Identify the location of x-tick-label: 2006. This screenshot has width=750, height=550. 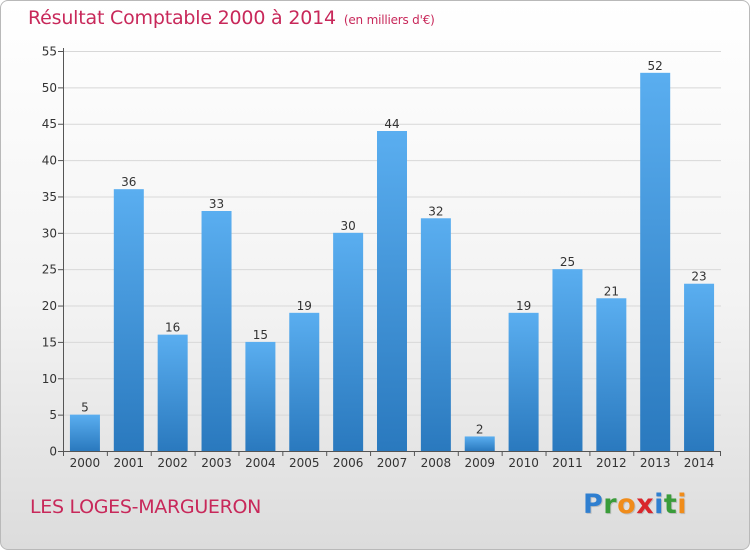
(348, 463).